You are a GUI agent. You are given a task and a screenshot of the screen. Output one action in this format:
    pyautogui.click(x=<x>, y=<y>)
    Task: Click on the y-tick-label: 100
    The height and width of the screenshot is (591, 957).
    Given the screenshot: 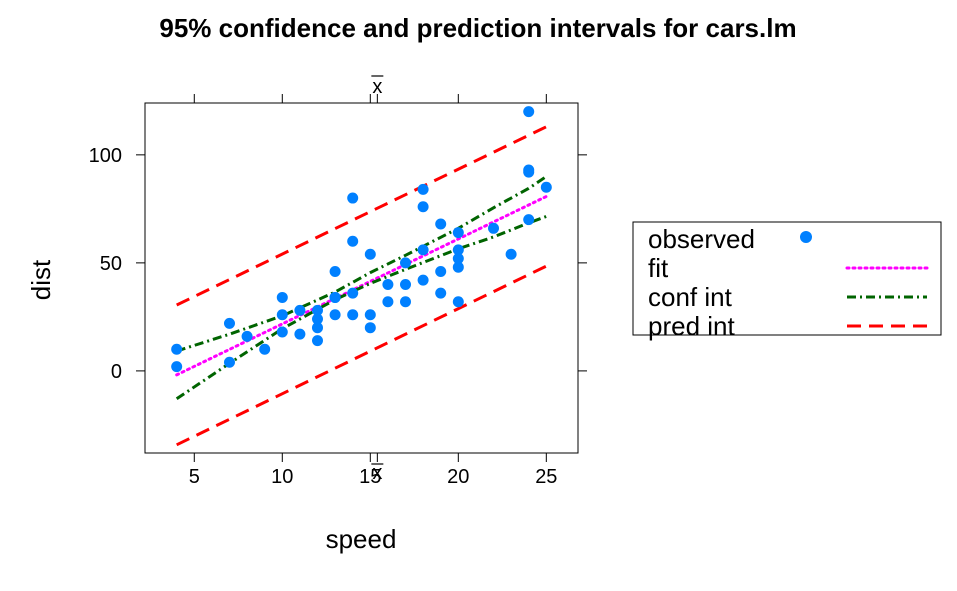 What is the action you would take?
    pyautogui.click(x=105, y=156)
    